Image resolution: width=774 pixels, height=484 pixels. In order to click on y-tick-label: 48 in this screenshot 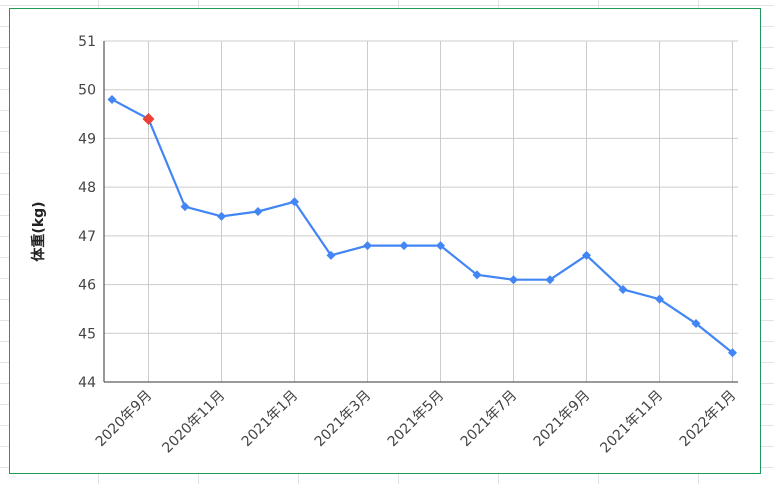, I will do `click(87, 188)`.